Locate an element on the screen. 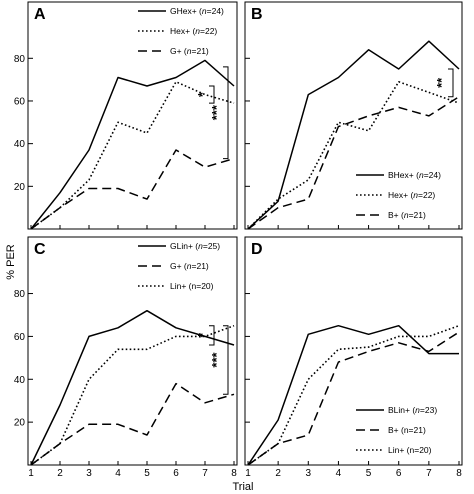  panel-c-x-tick-label: 3 is located at coordinates (89, 473).